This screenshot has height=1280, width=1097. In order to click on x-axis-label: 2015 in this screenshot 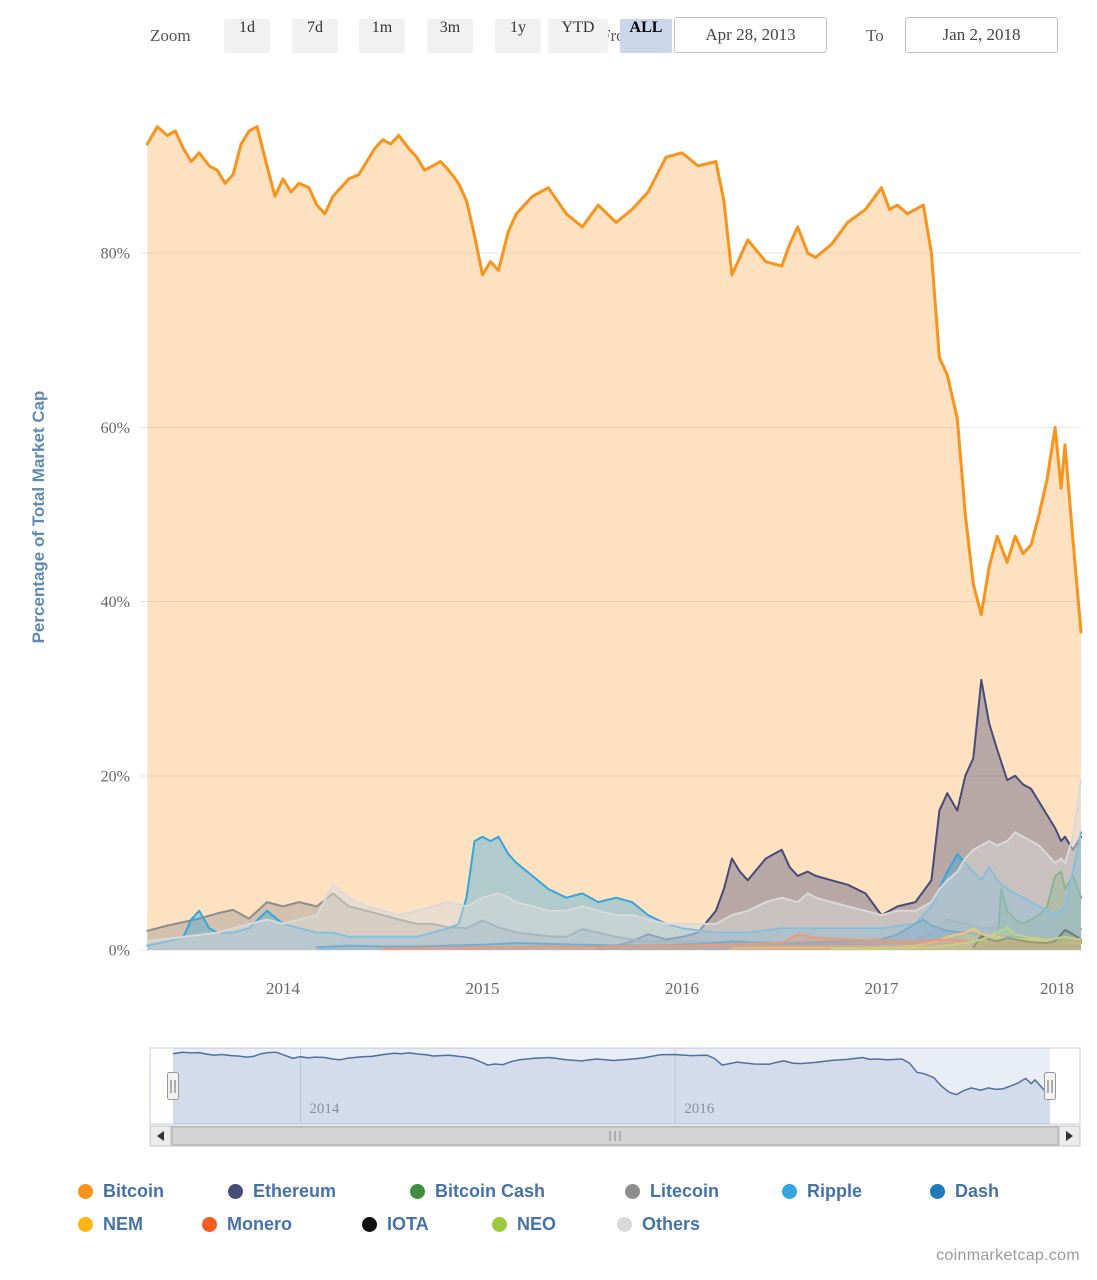, I will do `click(483, 988)`.